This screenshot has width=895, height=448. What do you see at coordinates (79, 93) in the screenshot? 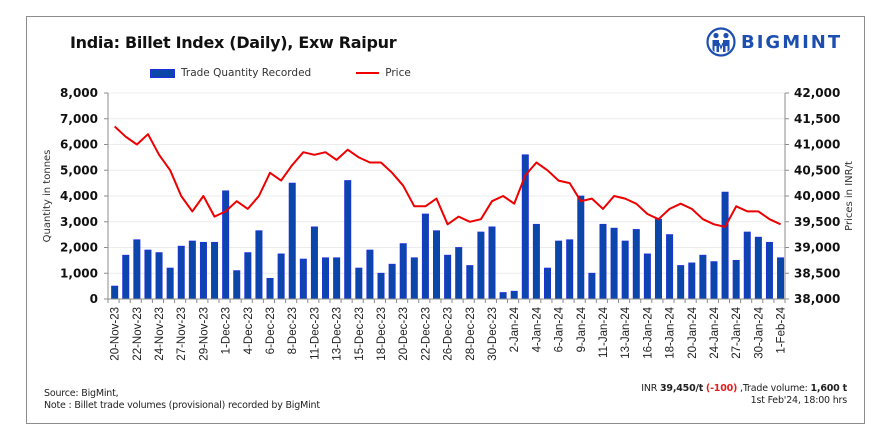
I see `y-tick-label: 8,000` at bounding box center [79, 93].